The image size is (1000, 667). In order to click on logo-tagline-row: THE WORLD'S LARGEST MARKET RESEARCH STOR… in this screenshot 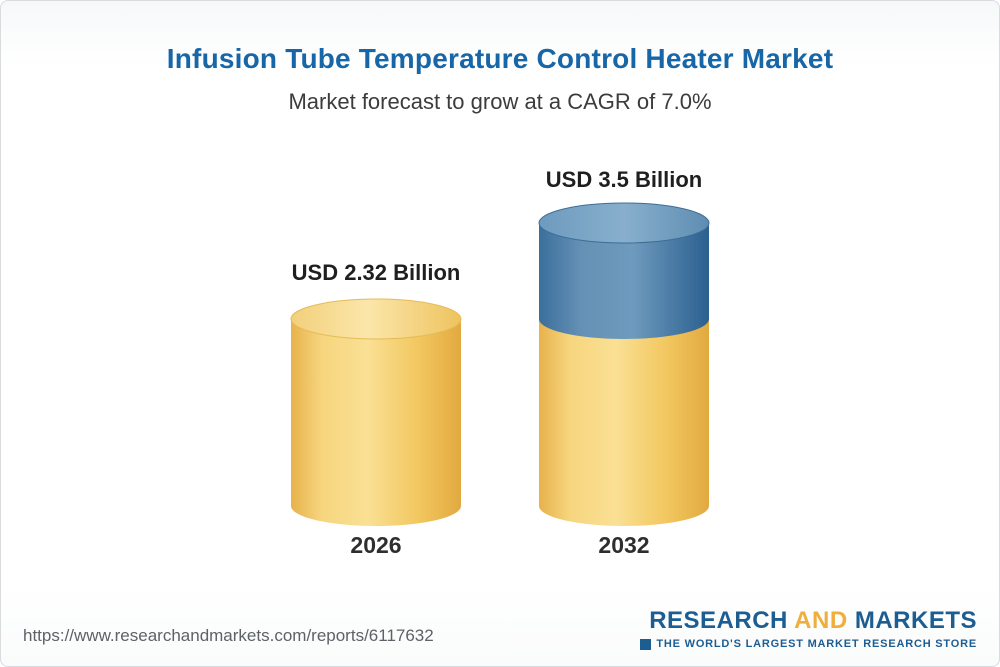, I will do `click(808, 644)`.